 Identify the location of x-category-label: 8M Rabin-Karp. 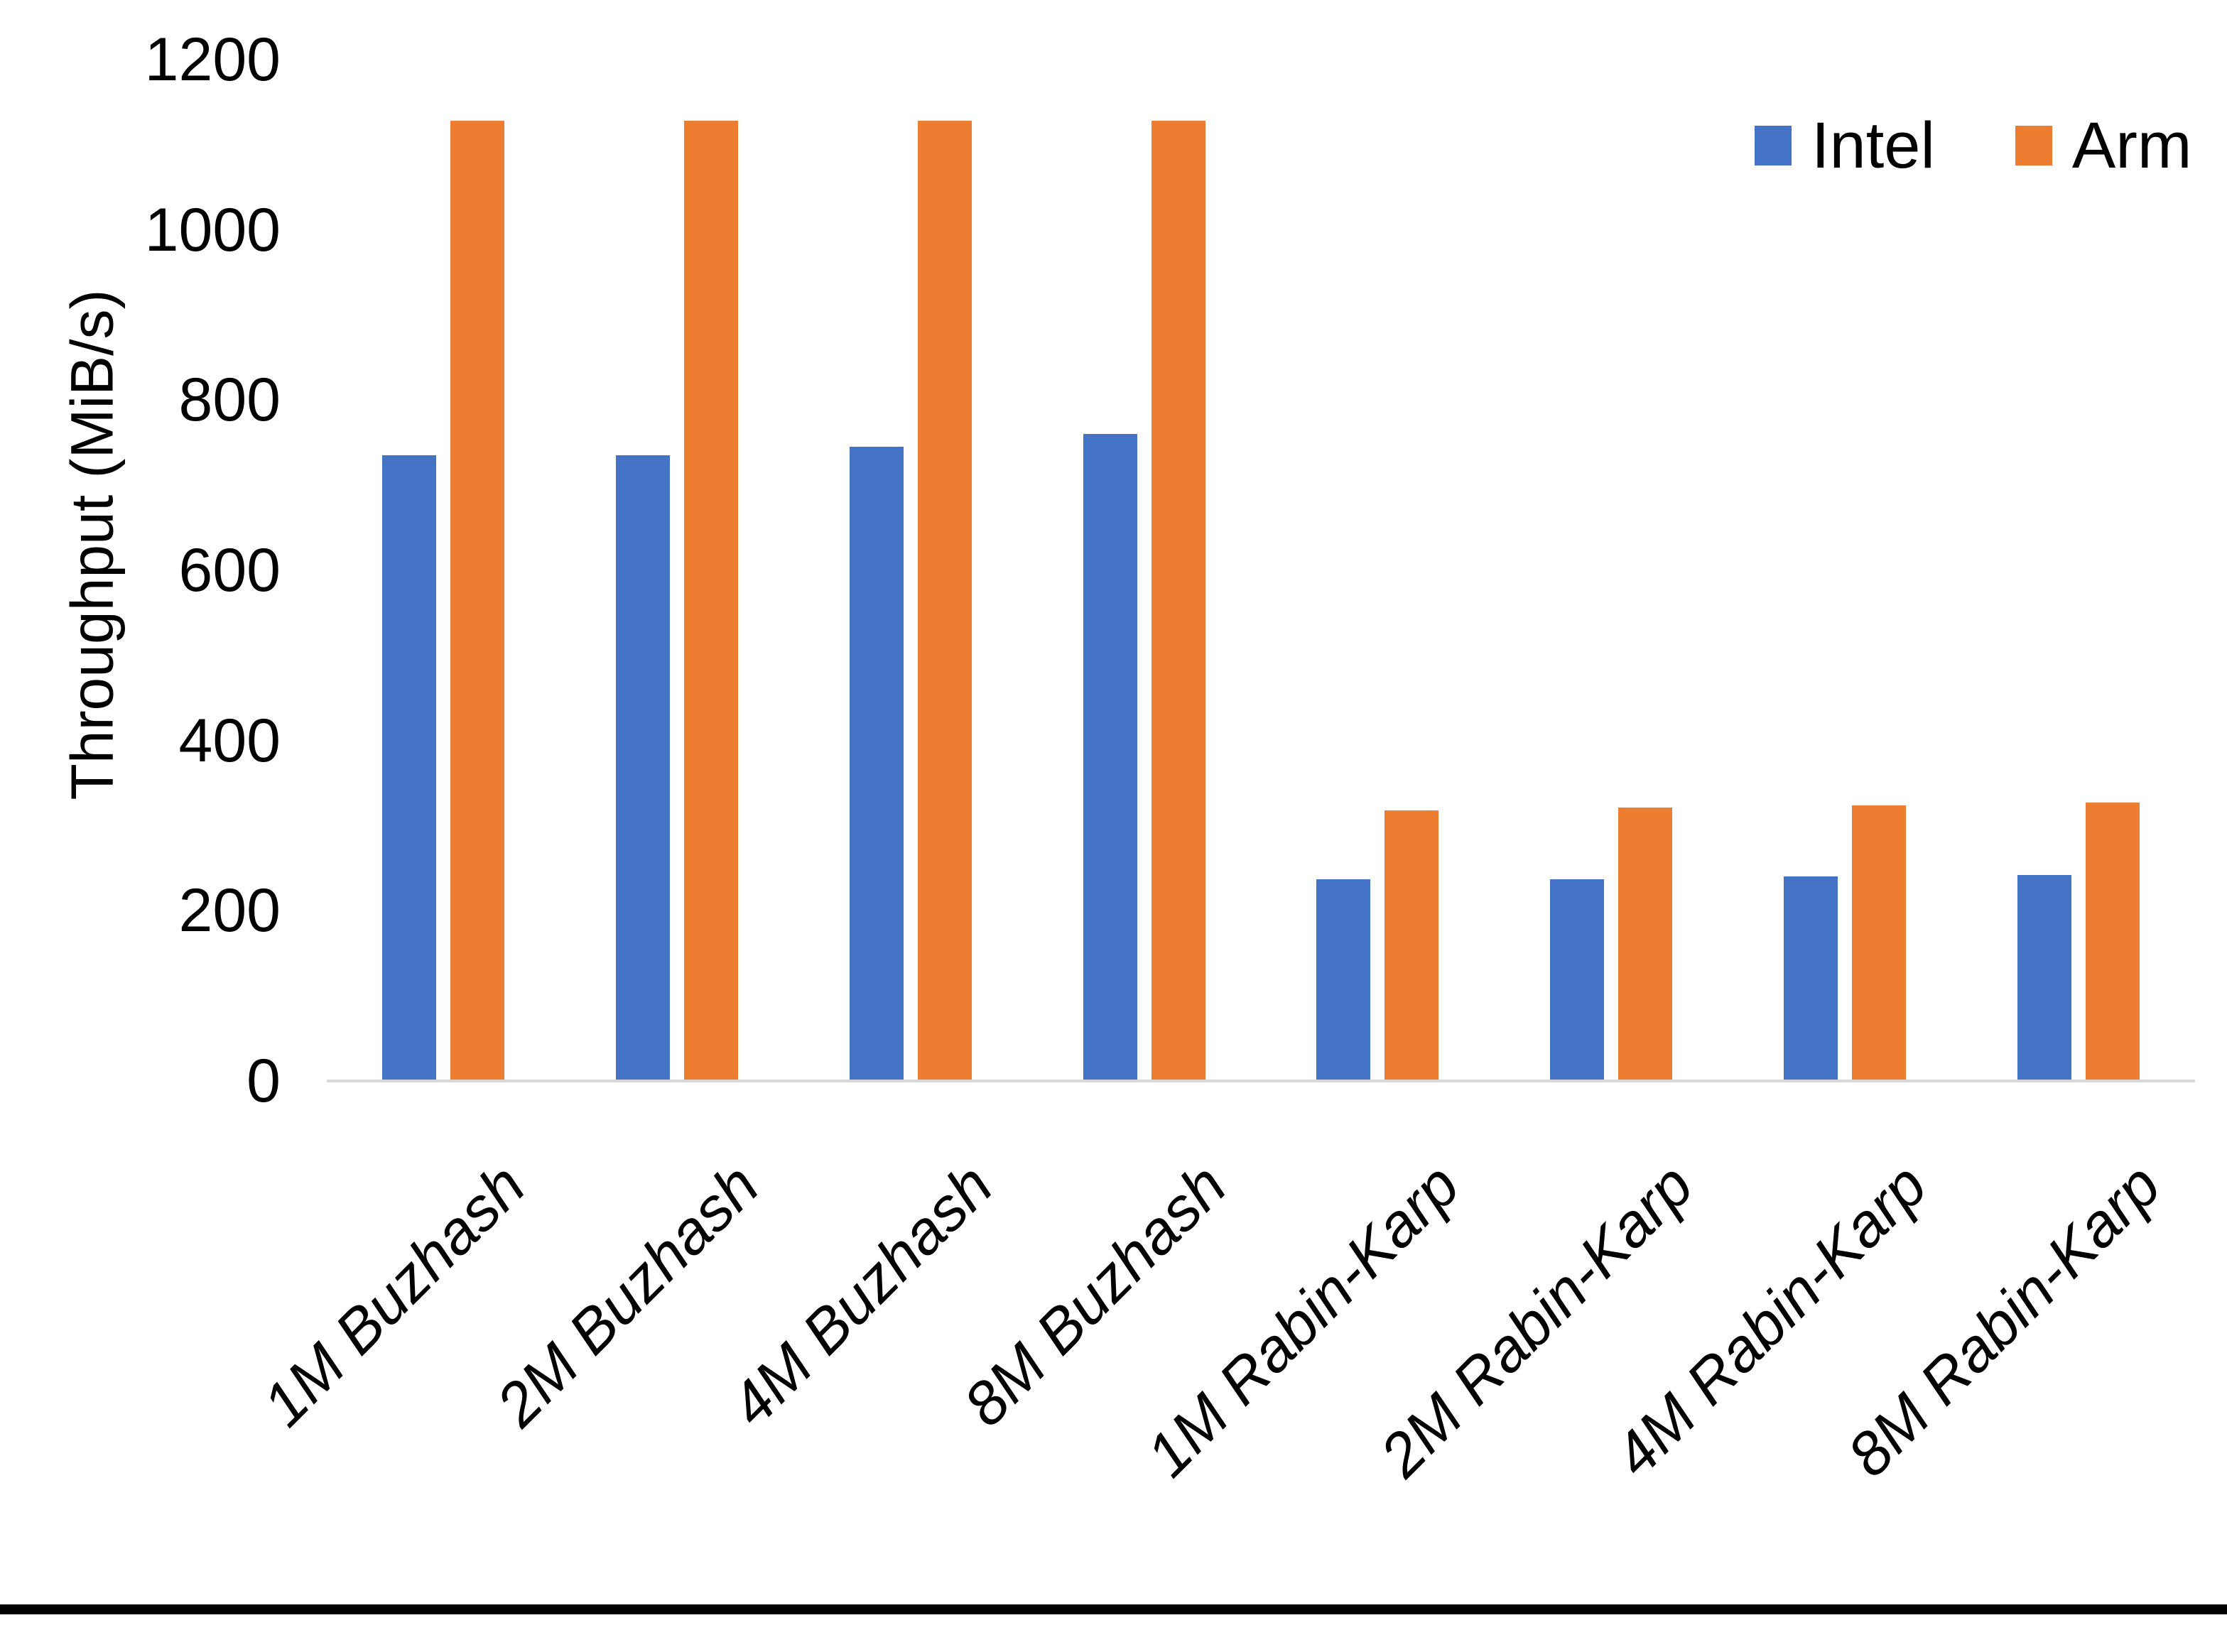
(2004, 1320).